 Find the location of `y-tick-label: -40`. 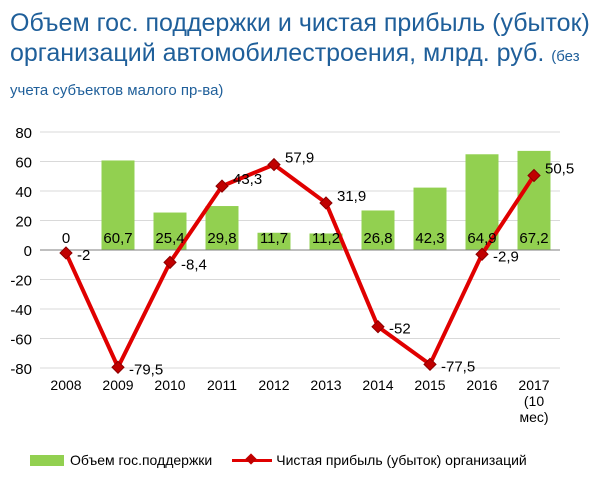

y-tick-label: -40 is located at coordinates (21, 310).